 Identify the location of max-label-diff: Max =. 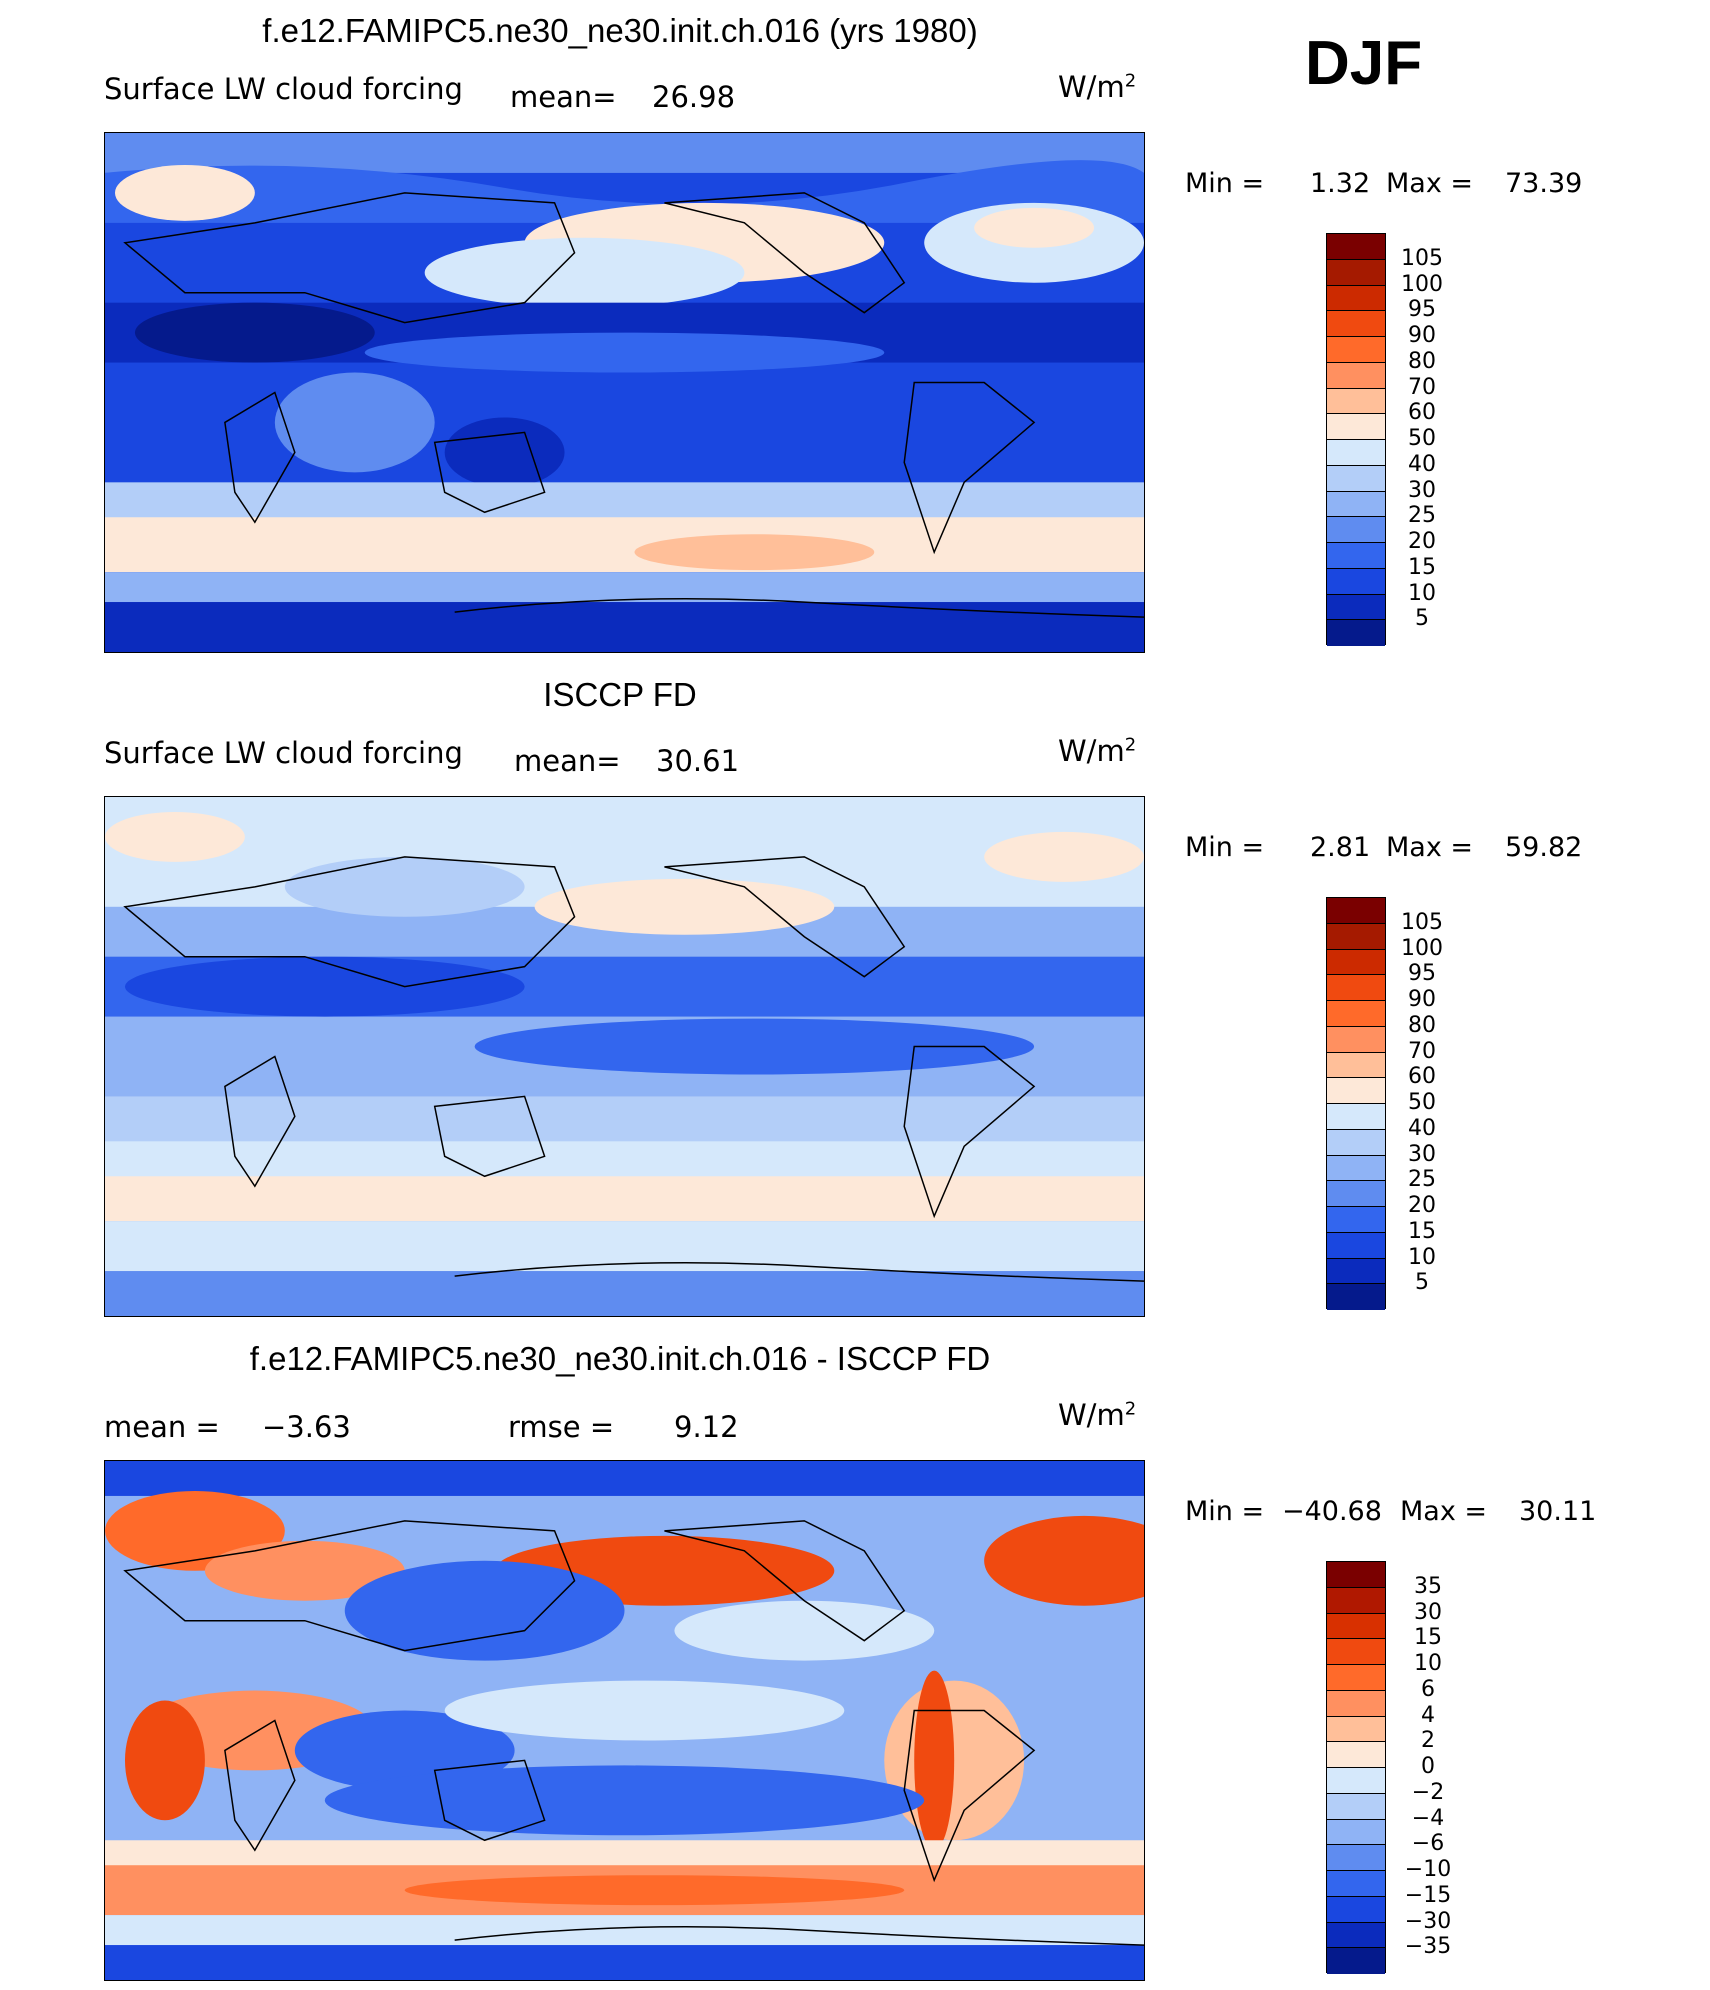
(1444, 1511).